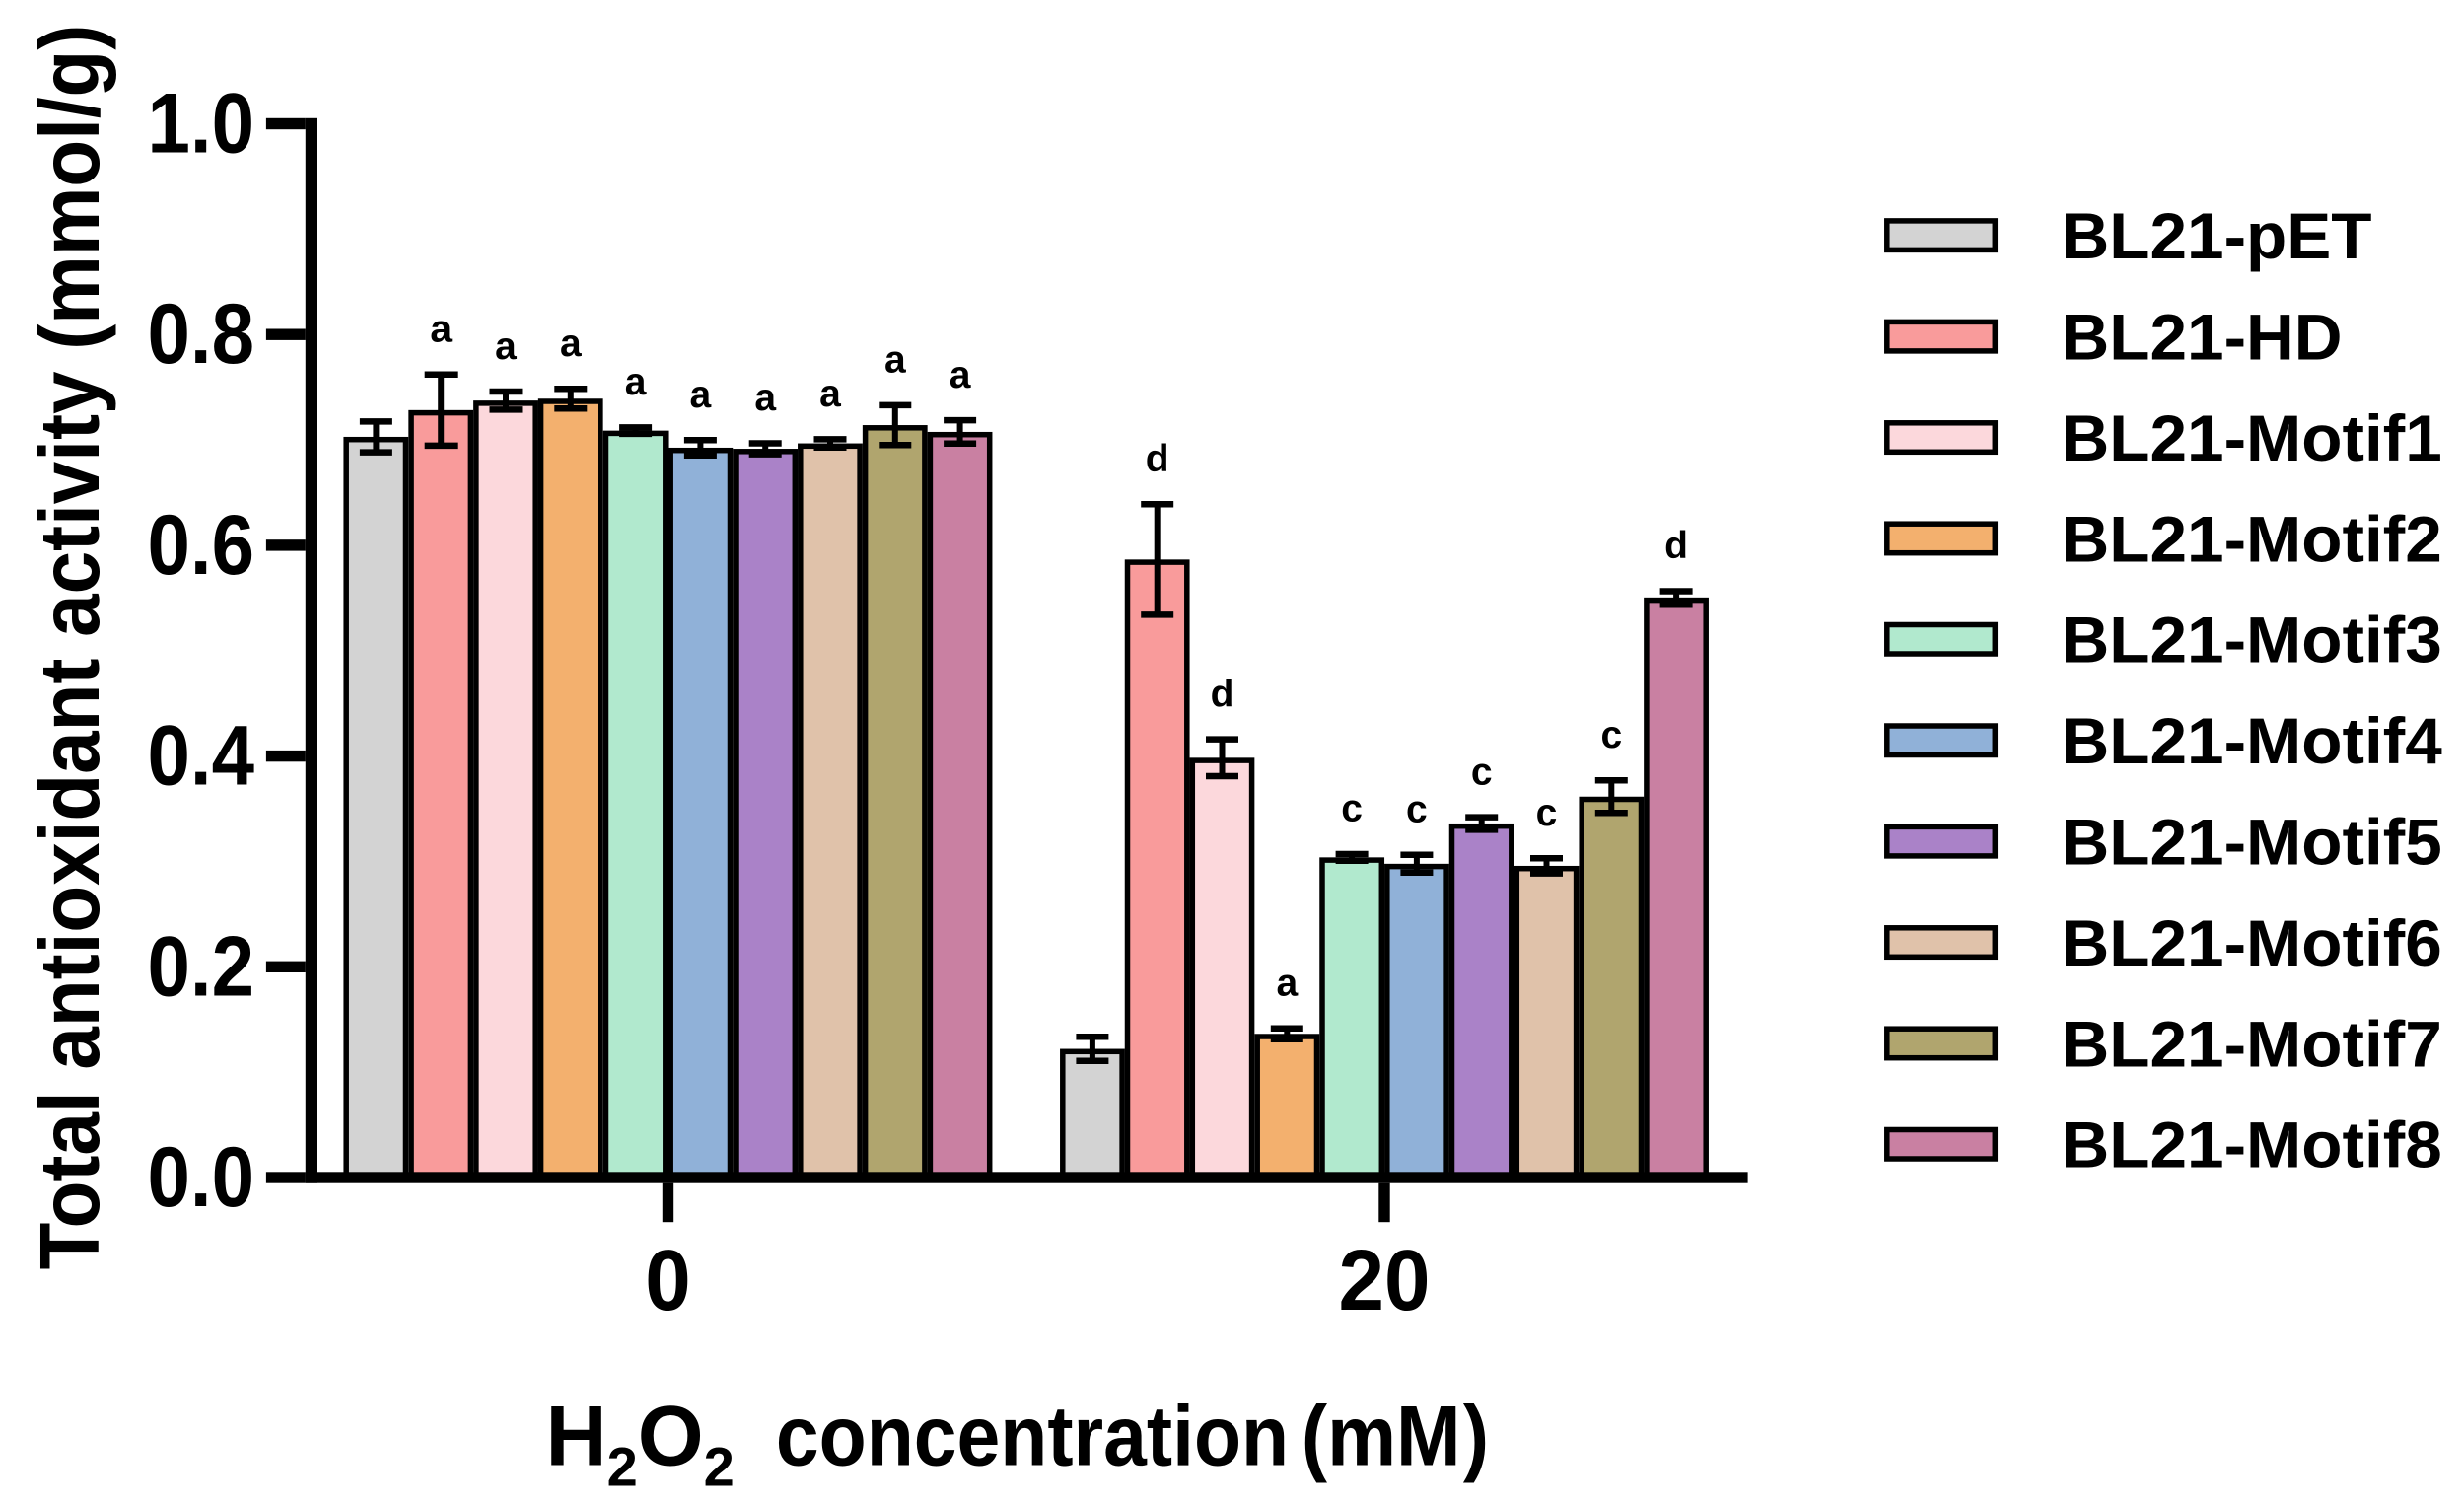 The width and height of the screenshot is (2464, 1504). I want to click on svg-text: BL21-Motif5, so click(2252, 843).